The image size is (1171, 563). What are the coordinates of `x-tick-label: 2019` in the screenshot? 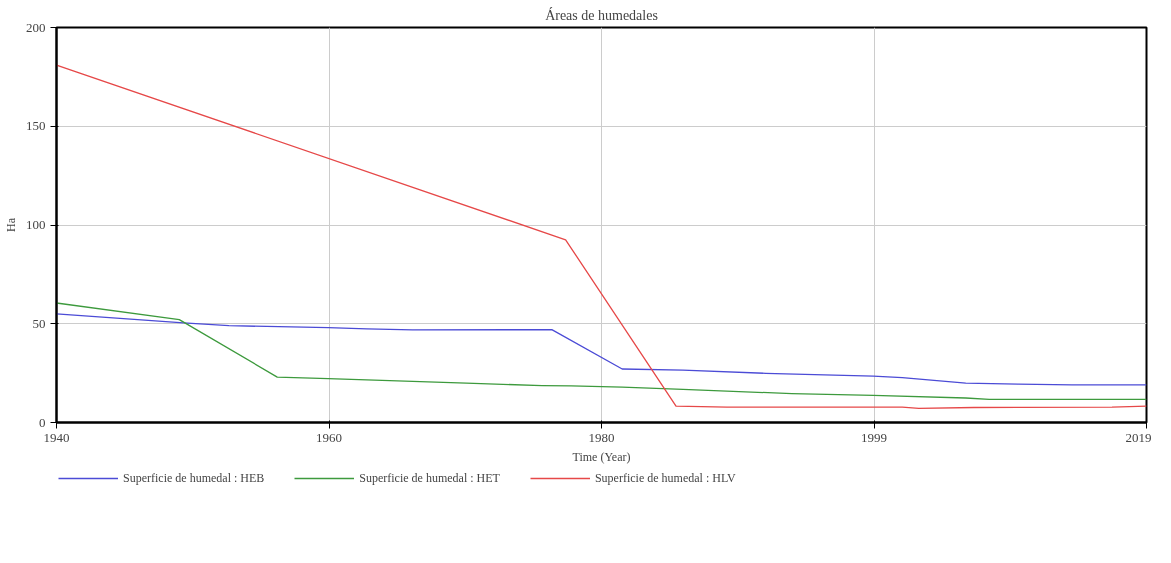 It's located at (1138, 437).